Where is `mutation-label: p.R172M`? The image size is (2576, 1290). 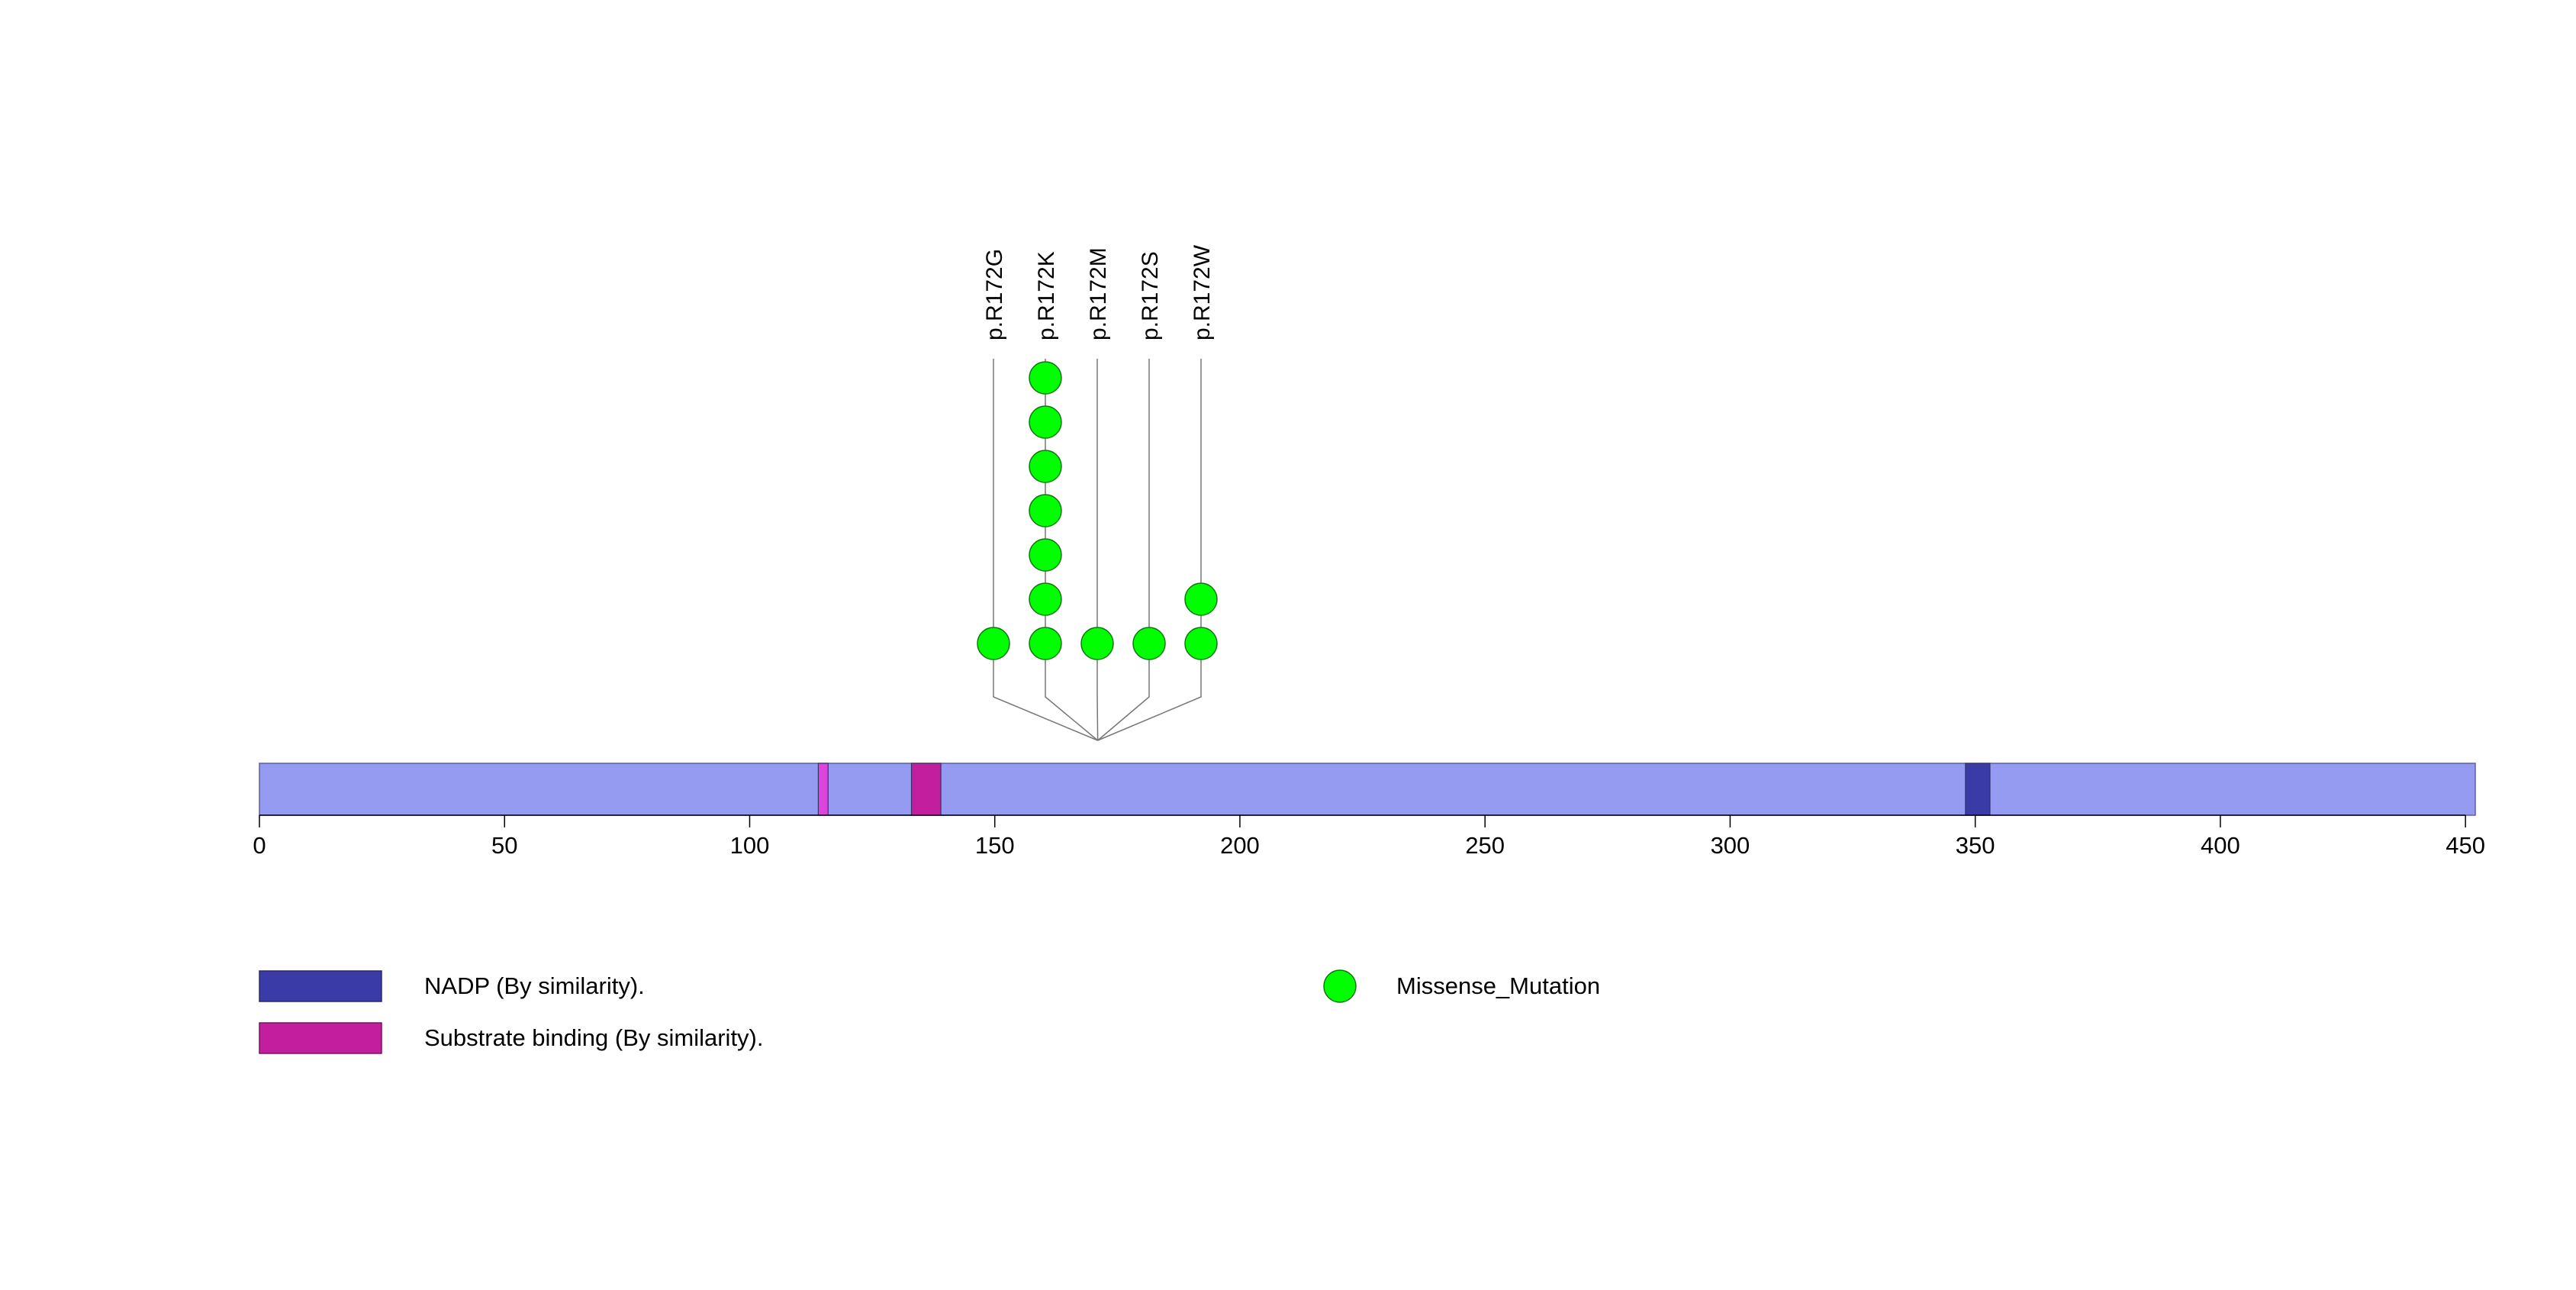 mutation-label: p.R172M is located at coordinates (1098, 294).